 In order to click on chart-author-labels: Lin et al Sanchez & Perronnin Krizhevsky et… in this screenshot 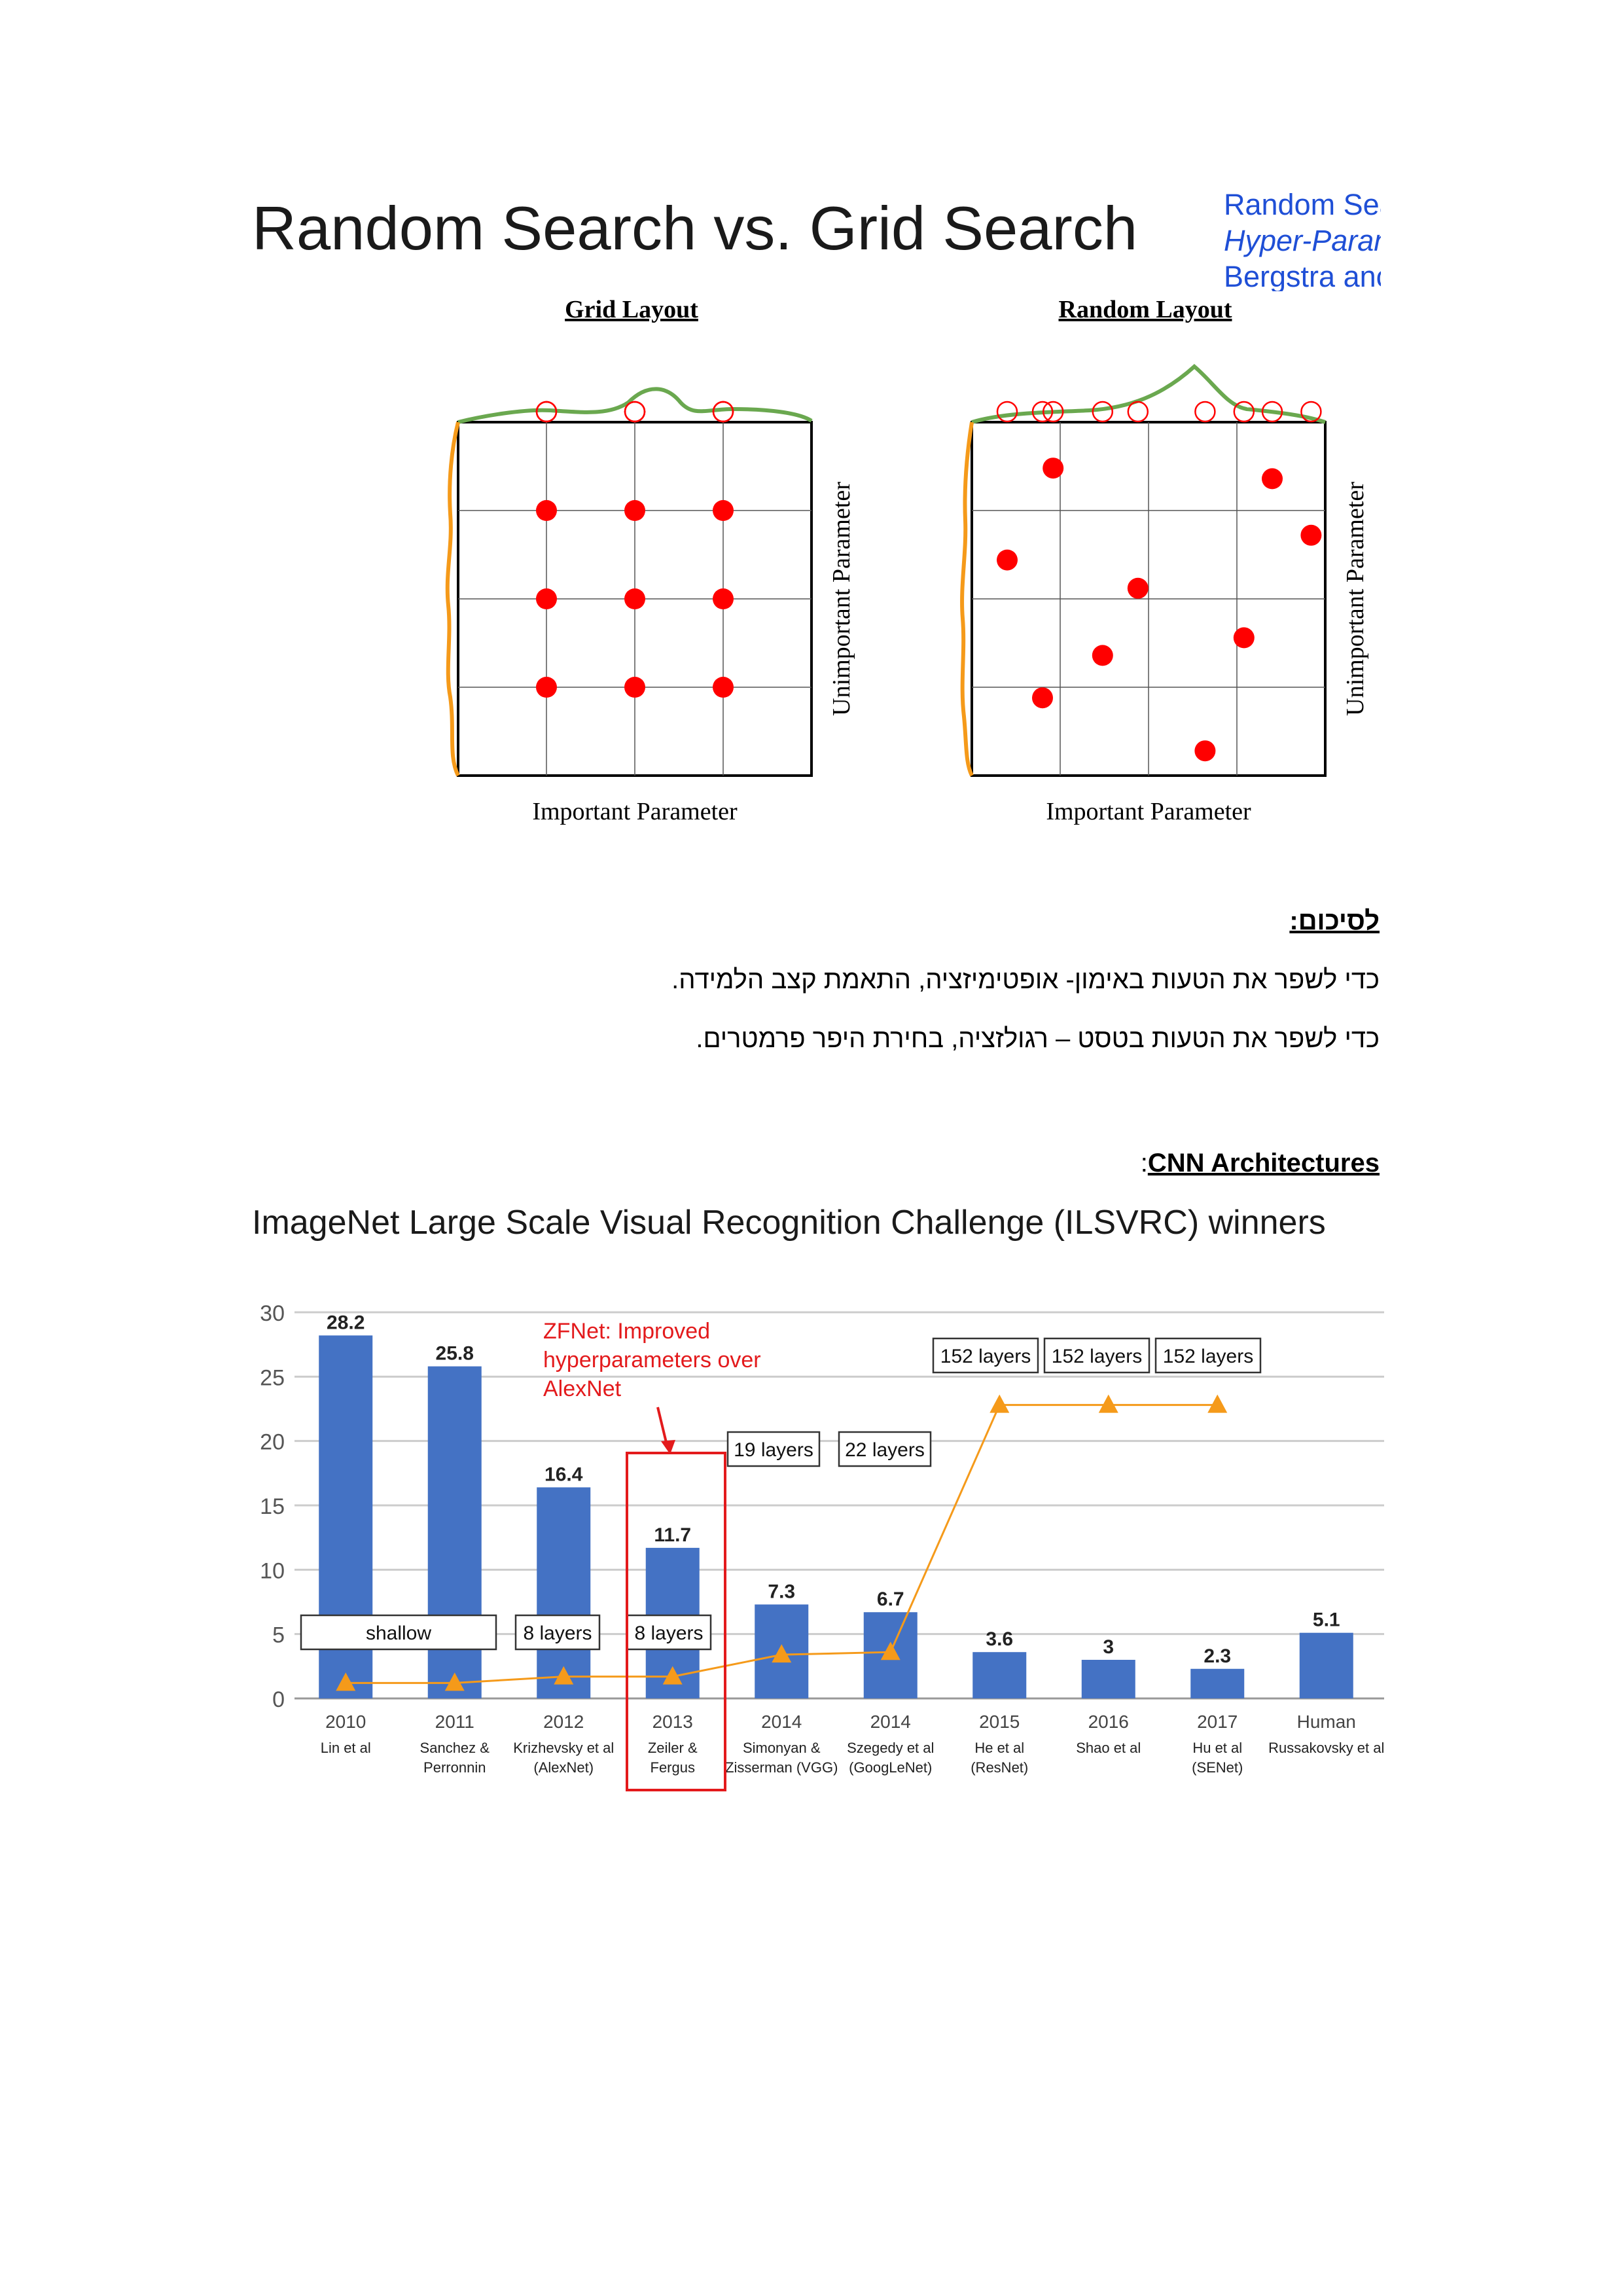, I will do `click(853, 1758)`.